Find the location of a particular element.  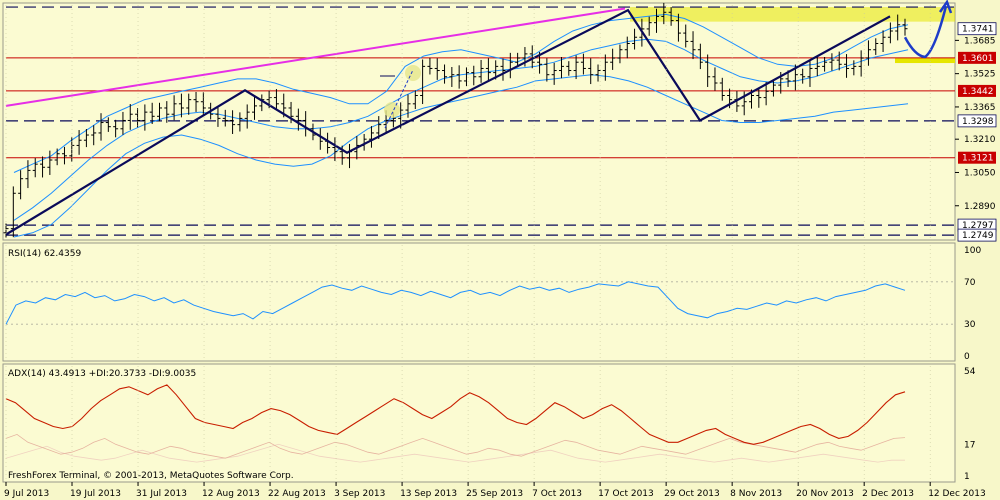

forecast-arrowhead is located at coordinates (945, 7).